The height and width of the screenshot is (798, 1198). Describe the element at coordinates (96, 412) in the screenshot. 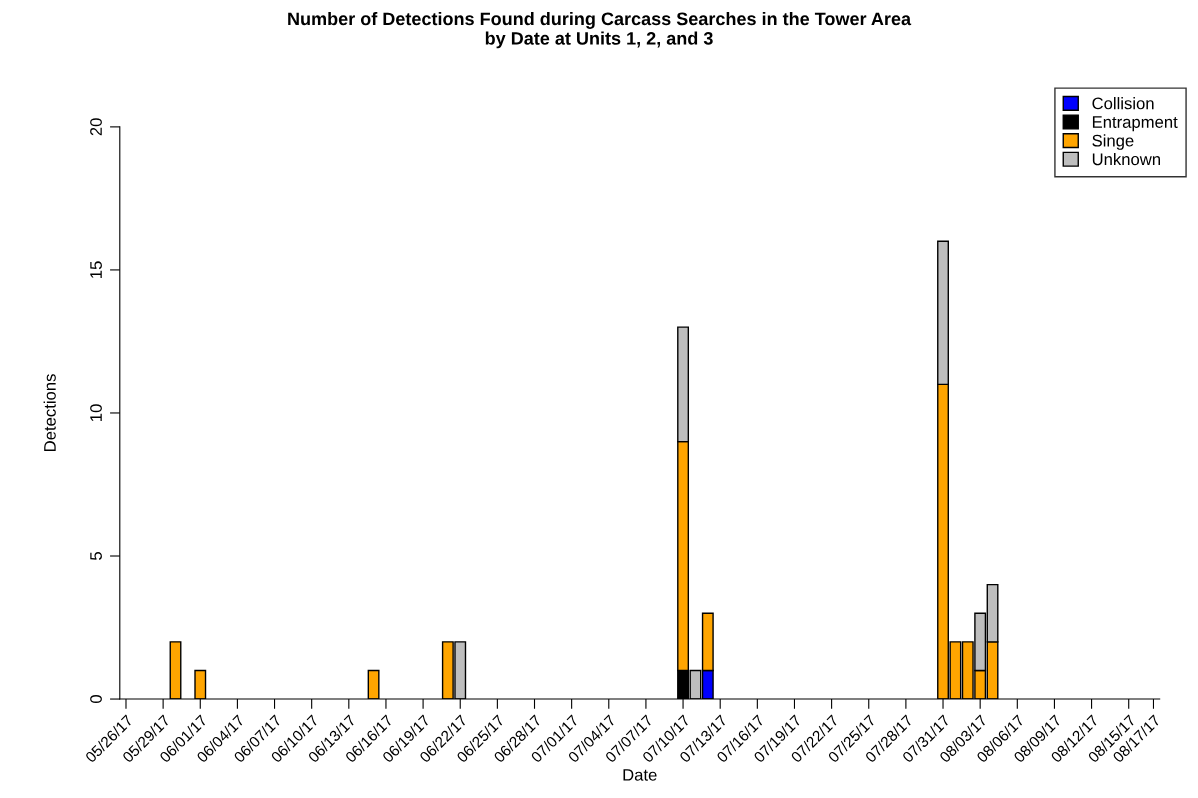

I see `y-tick-label: 10` at that location.